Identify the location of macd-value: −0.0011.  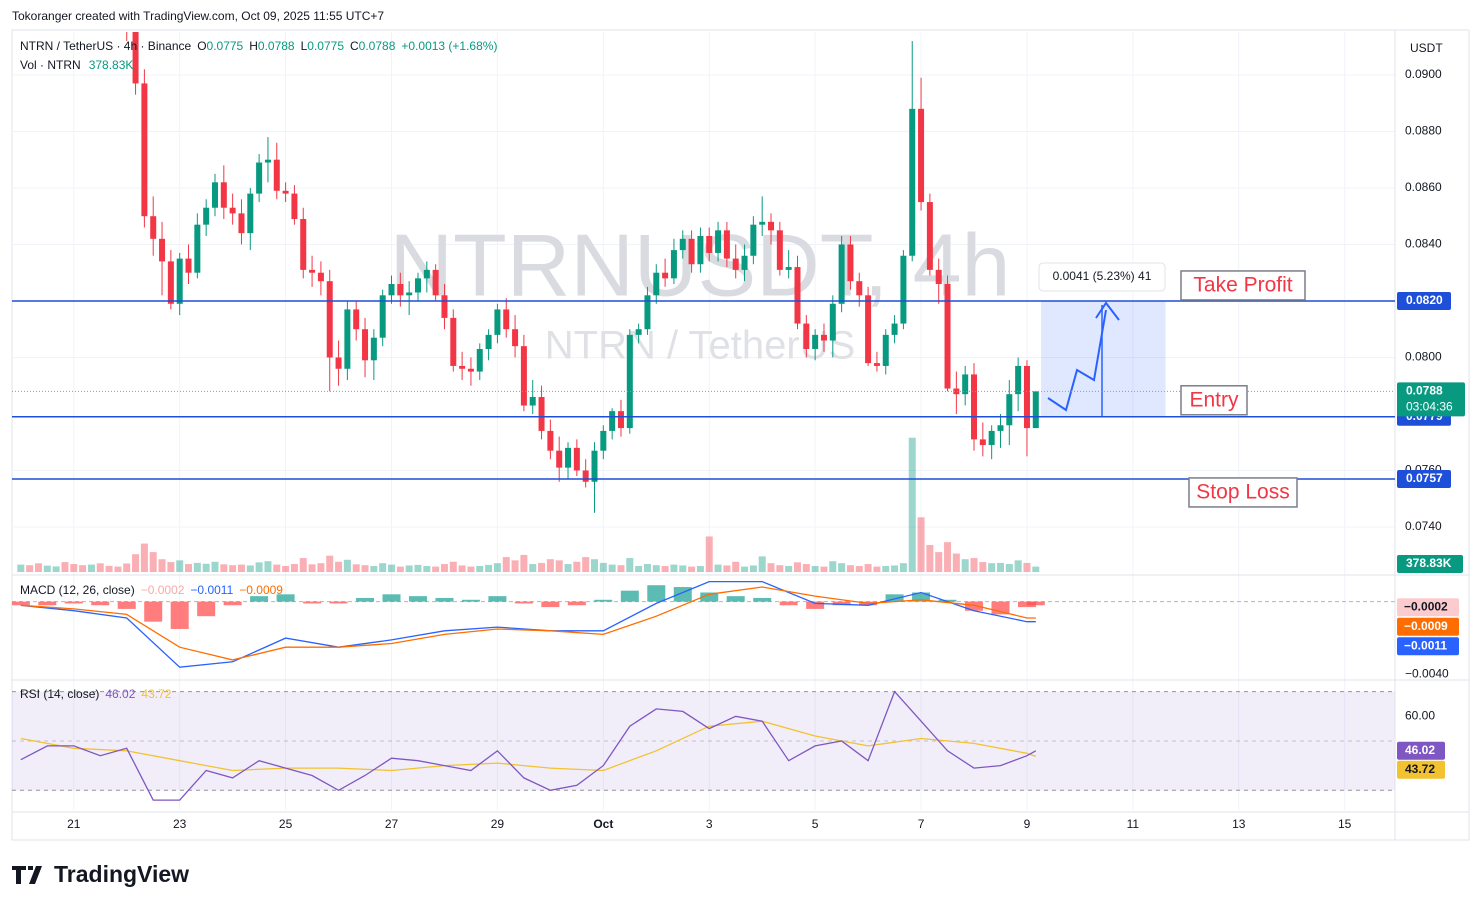
(211, 590).